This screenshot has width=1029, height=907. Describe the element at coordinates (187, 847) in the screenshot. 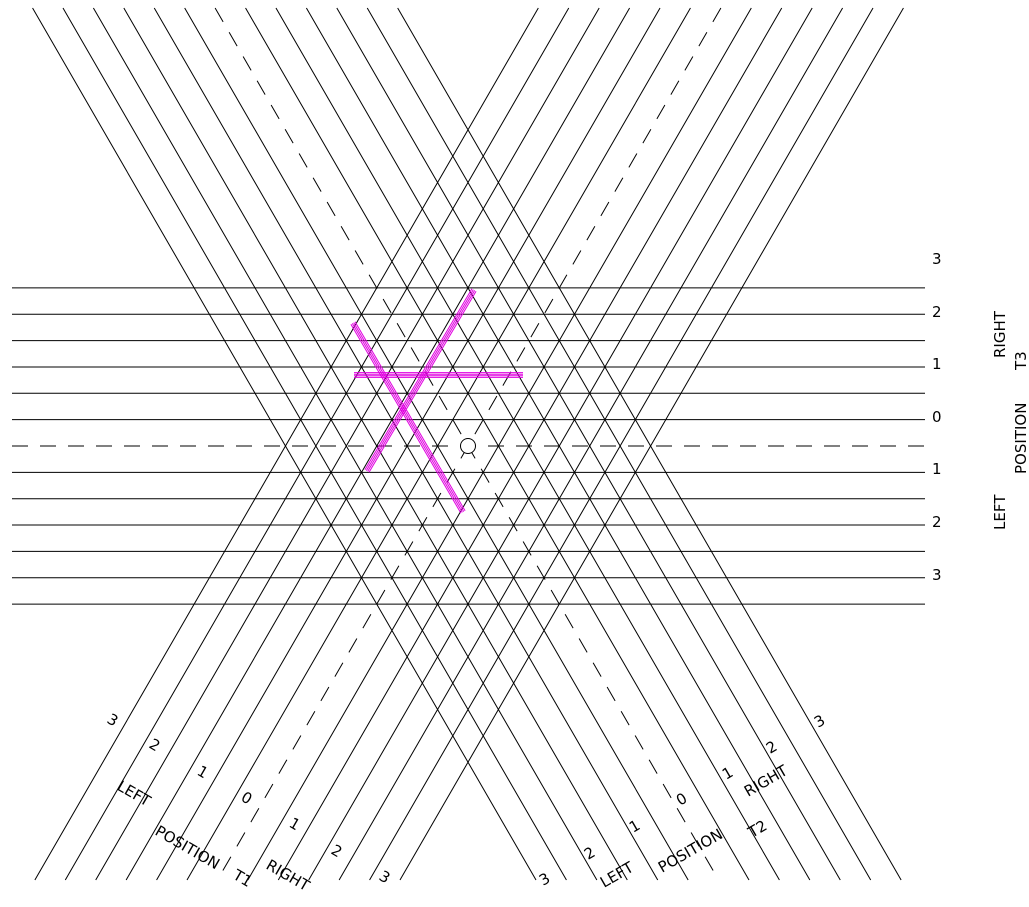

I see `t1-position-label: POSITION` at that location.